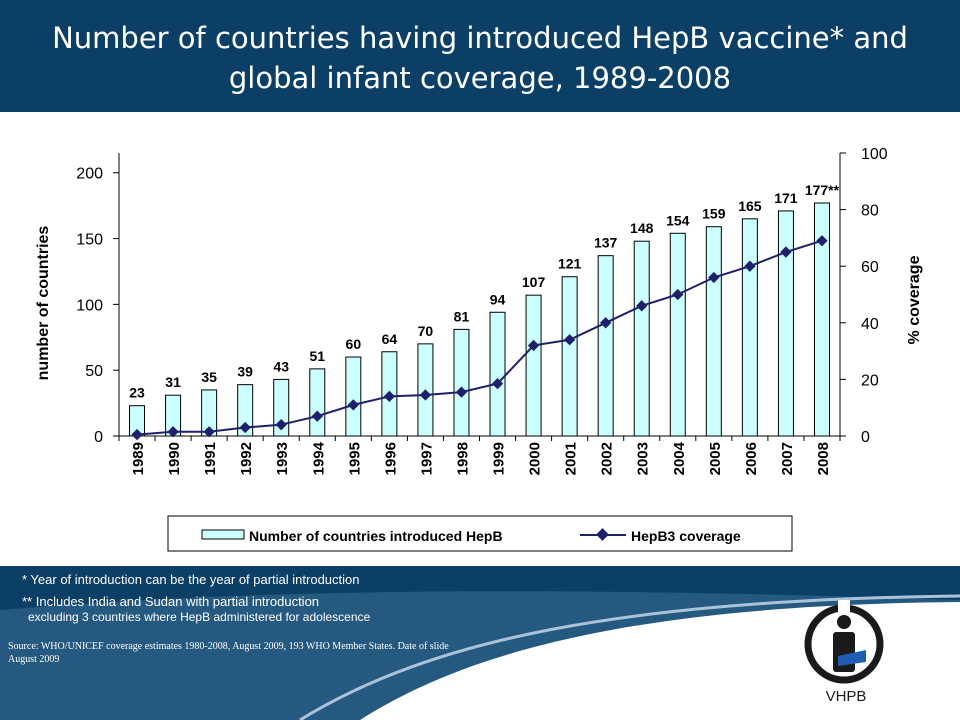 This screenshot has width=960, height=720. Describe the element at coordinates (98, 437) in the screenshot. I see `y-tick-label-left: 0` at that location.